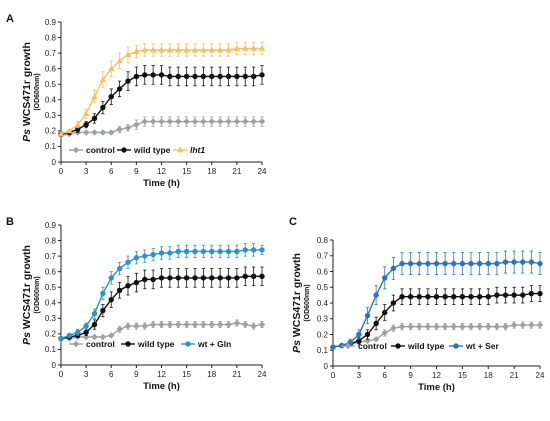 Image resolution: width=550 pixels, height=421 pixels. What do you see at coordinates (51, 100) in the screenshot?
I see `y-tick-label: 0.4` at bounding box center [51, 100].